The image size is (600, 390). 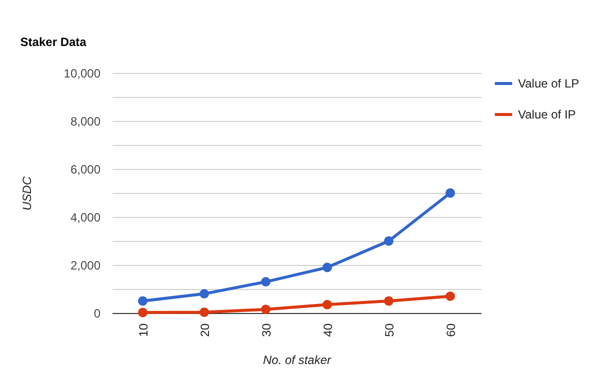 I want to click on x-tick-label: 10, so click(x=143, y=330).